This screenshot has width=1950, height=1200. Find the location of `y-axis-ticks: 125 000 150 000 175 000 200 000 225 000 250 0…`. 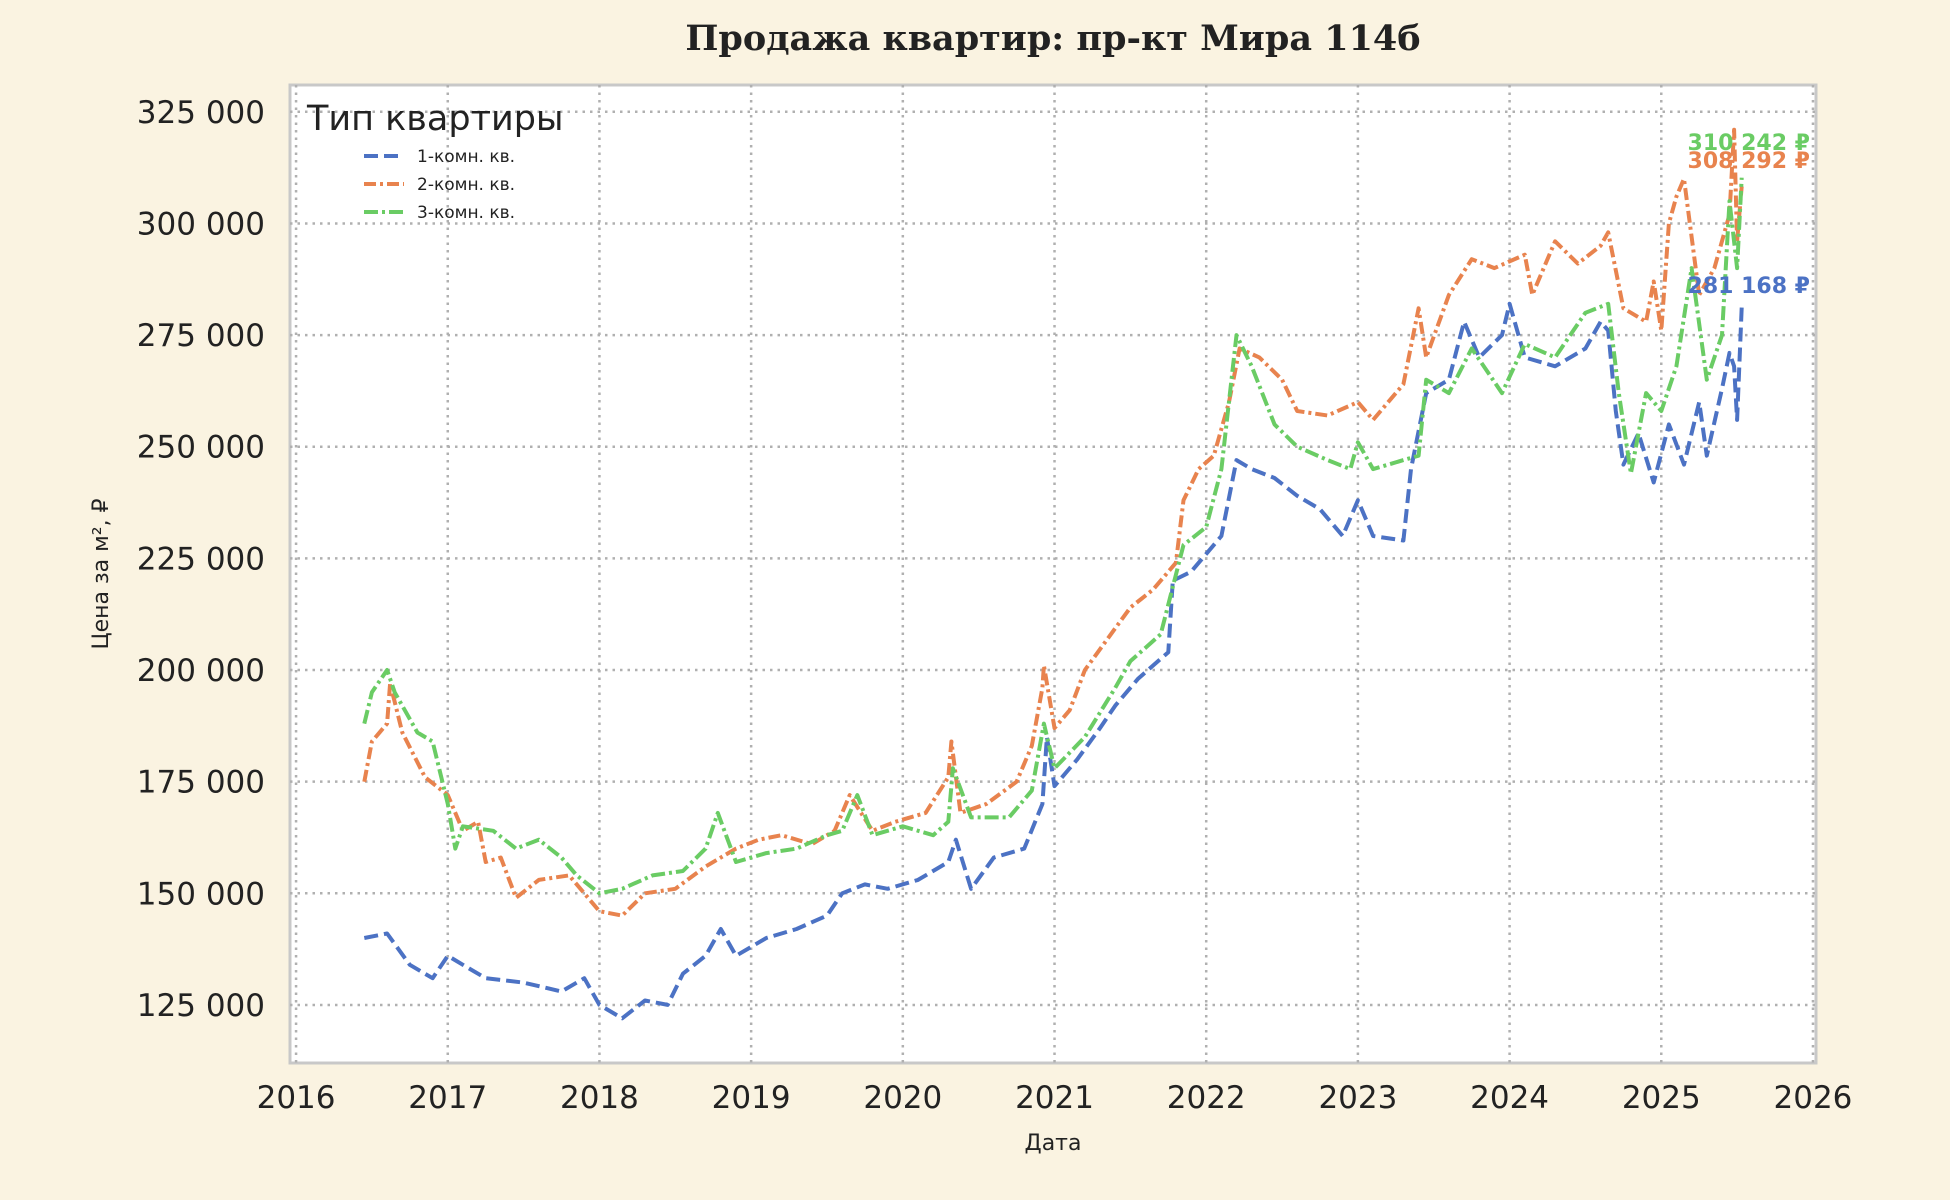

y-axis-ticks: 125 000 150 000 175 000 200 000 225 000 250 0… is located at coordinates (201, 559).